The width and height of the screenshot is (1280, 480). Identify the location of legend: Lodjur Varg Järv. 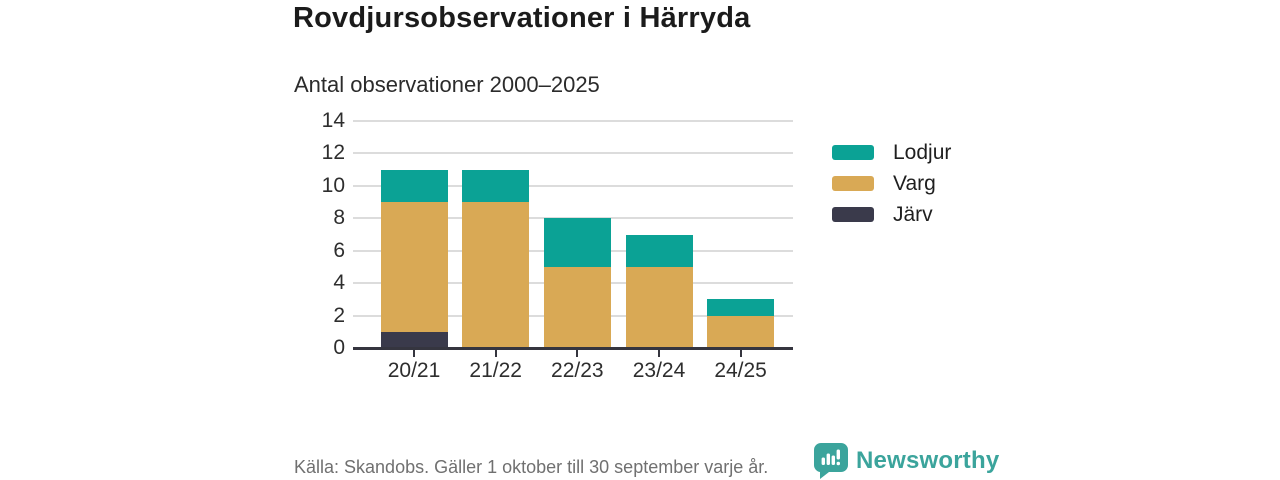
(892, 188).